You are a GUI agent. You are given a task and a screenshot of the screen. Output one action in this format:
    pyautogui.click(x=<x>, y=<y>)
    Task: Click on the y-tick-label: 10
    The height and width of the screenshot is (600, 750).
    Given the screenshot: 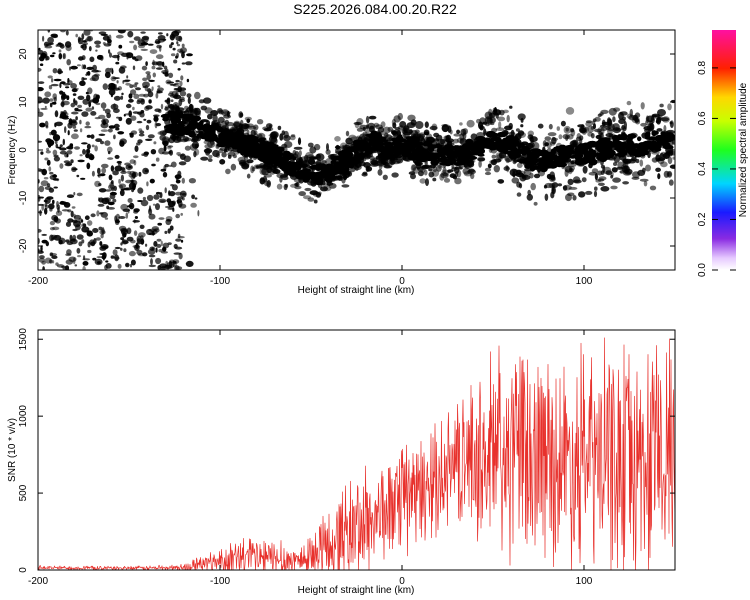 What is the action you would take?
    pyautogui.click(x=23, y=102)
    